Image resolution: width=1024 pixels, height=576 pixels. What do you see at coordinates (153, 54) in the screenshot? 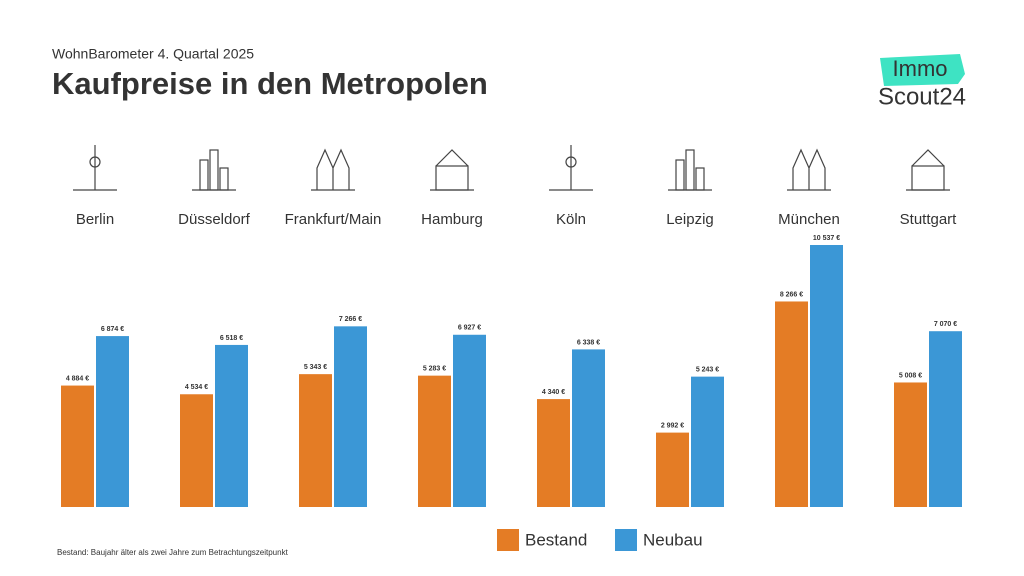
I see `chart-subtitle: WohnBarometer 4. Quartal 2025` at bounding box center [153, 54].